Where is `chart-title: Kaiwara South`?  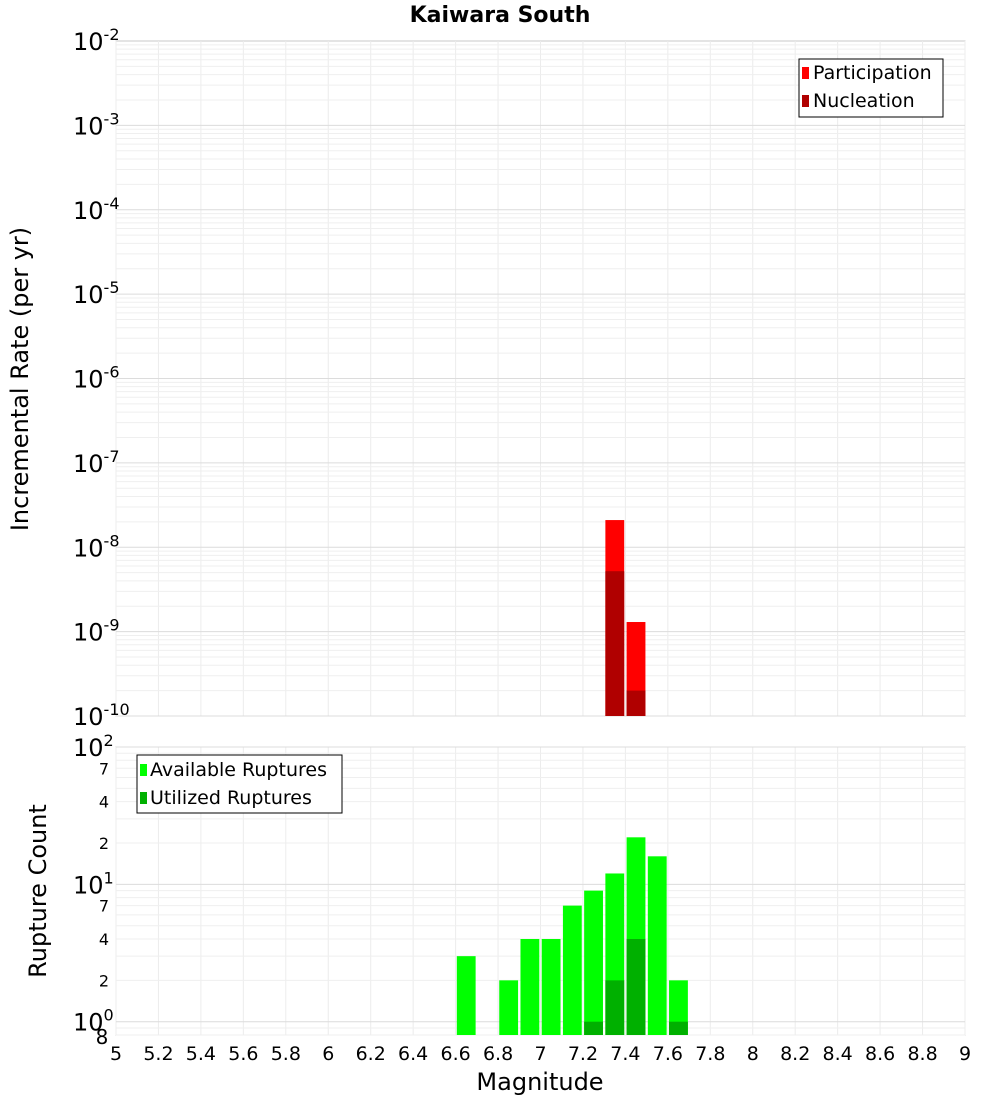 chart-title: Kaiwara South is located at coordinates (500, 15).